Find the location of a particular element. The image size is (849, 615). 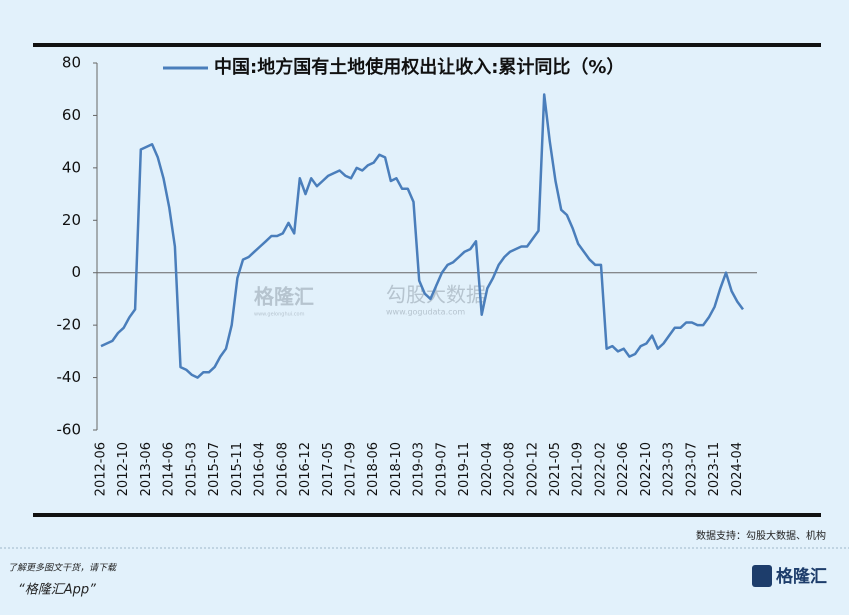

footer-line1: 了解更多图文干货，请下载 is located at coordinates (62, 568).